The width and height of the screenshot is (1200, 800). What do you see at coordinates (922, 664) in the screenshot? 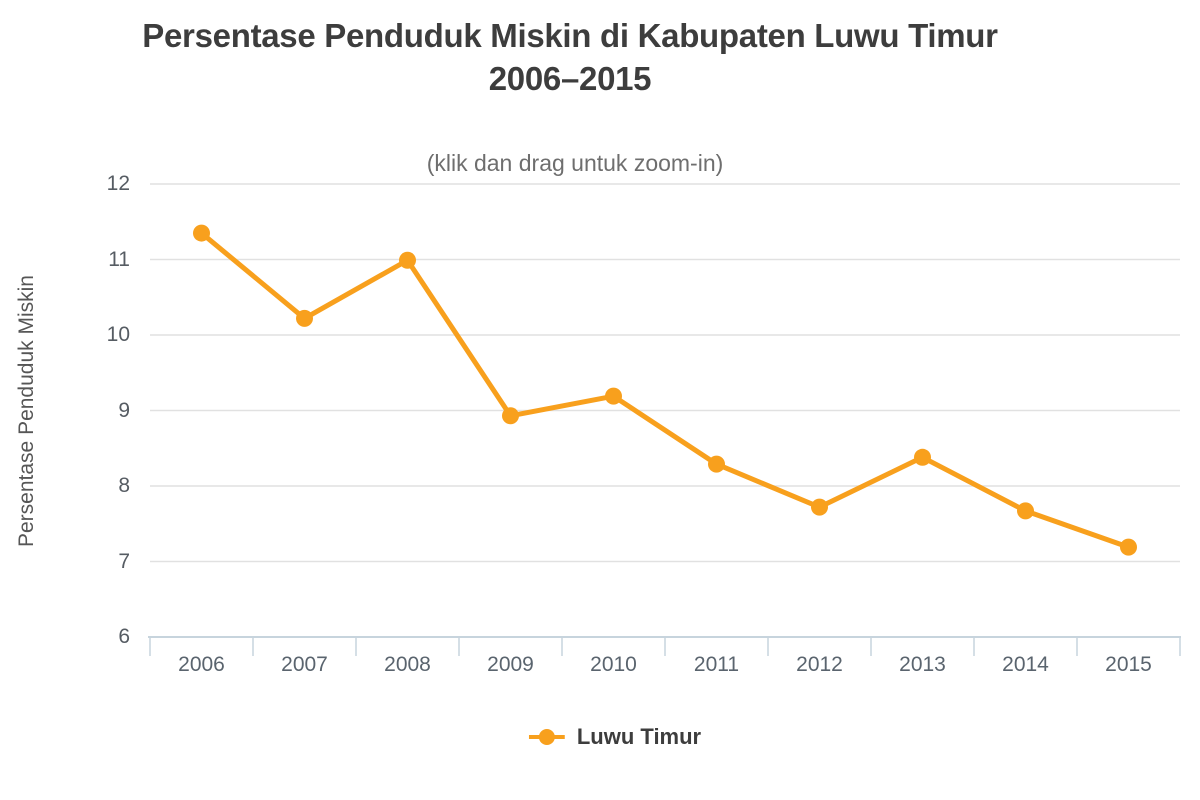
I see `x-axis-label: 2013` at bounding box center [922, 664].